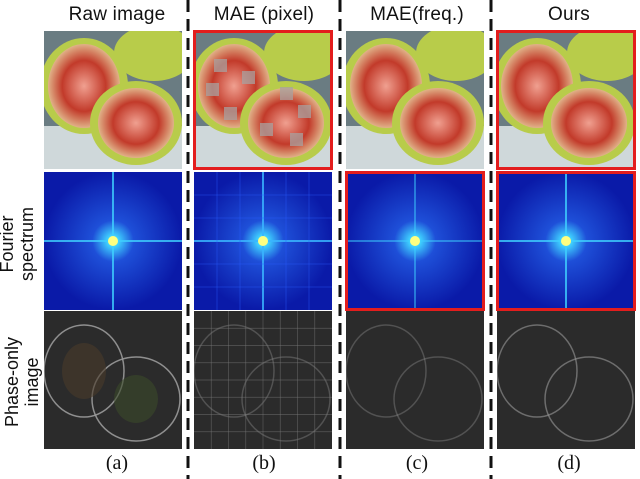 The width and height of the screenshot is (640, 479). I want to click on fourier-image-col2, so click(263, 241).